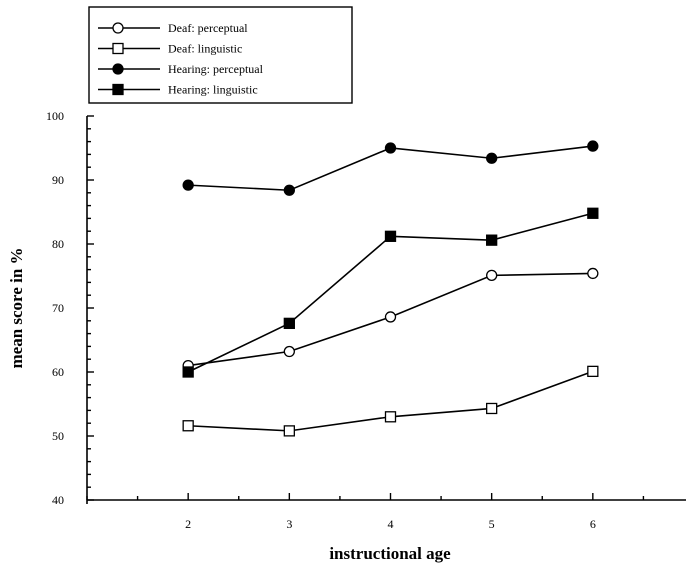  What do you see at coordinates (58, 436) in the screenshot?
I see `y-tick-label: 50` at bounding box center [58, 436].